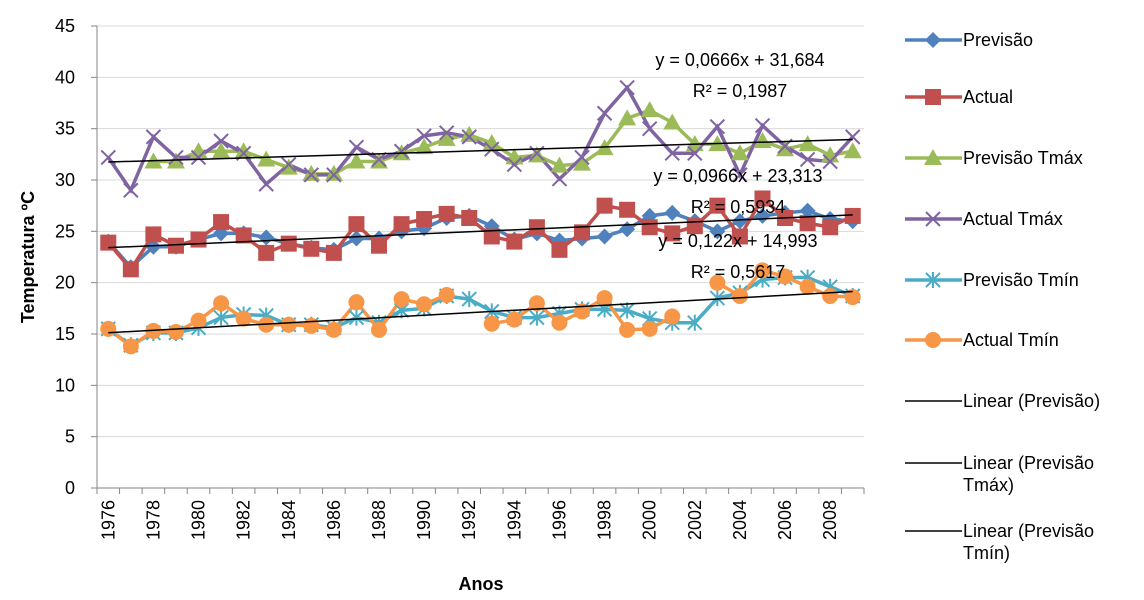  Describe the element at coordinates (740, 91) in the screenshot. I see `trendline-r-squared: R² = 0,1987` at that location.